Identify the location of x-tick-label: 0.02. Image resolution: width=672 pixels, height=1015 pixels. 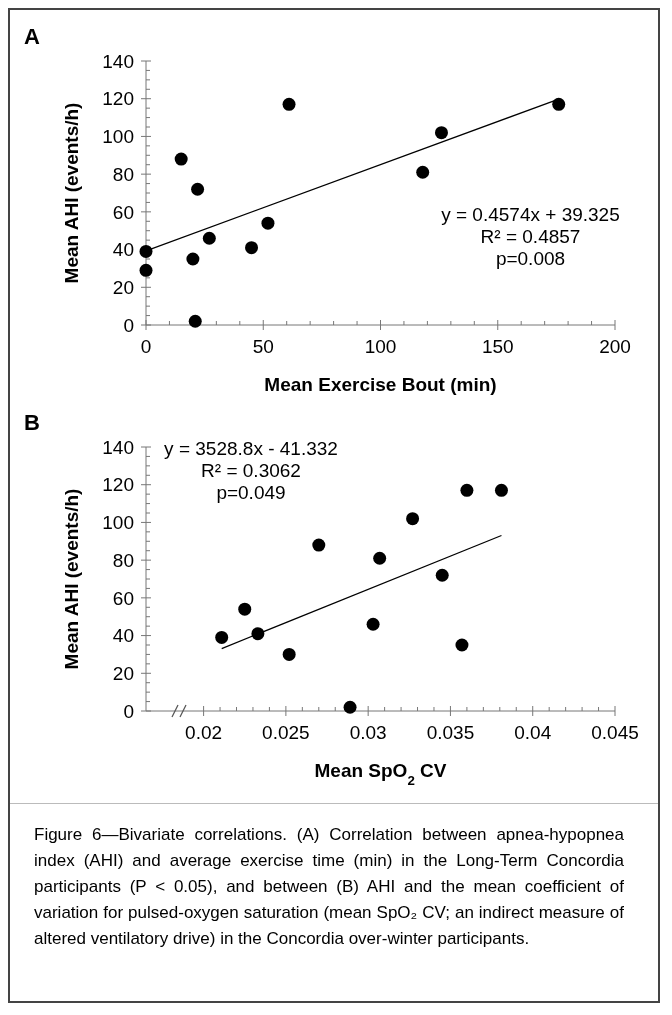
(204, 732).